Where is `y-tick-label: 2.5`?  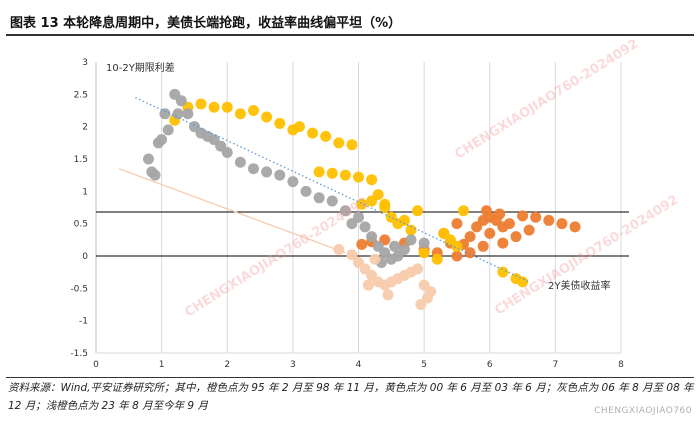
y-tick-label: 2.5 is located at coordinates (81, 95).